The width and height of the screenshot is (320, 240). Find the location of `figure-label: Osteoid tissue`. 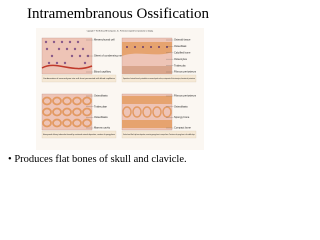

figure-label: Osteoid tissue is located at coordinates (182, 40).